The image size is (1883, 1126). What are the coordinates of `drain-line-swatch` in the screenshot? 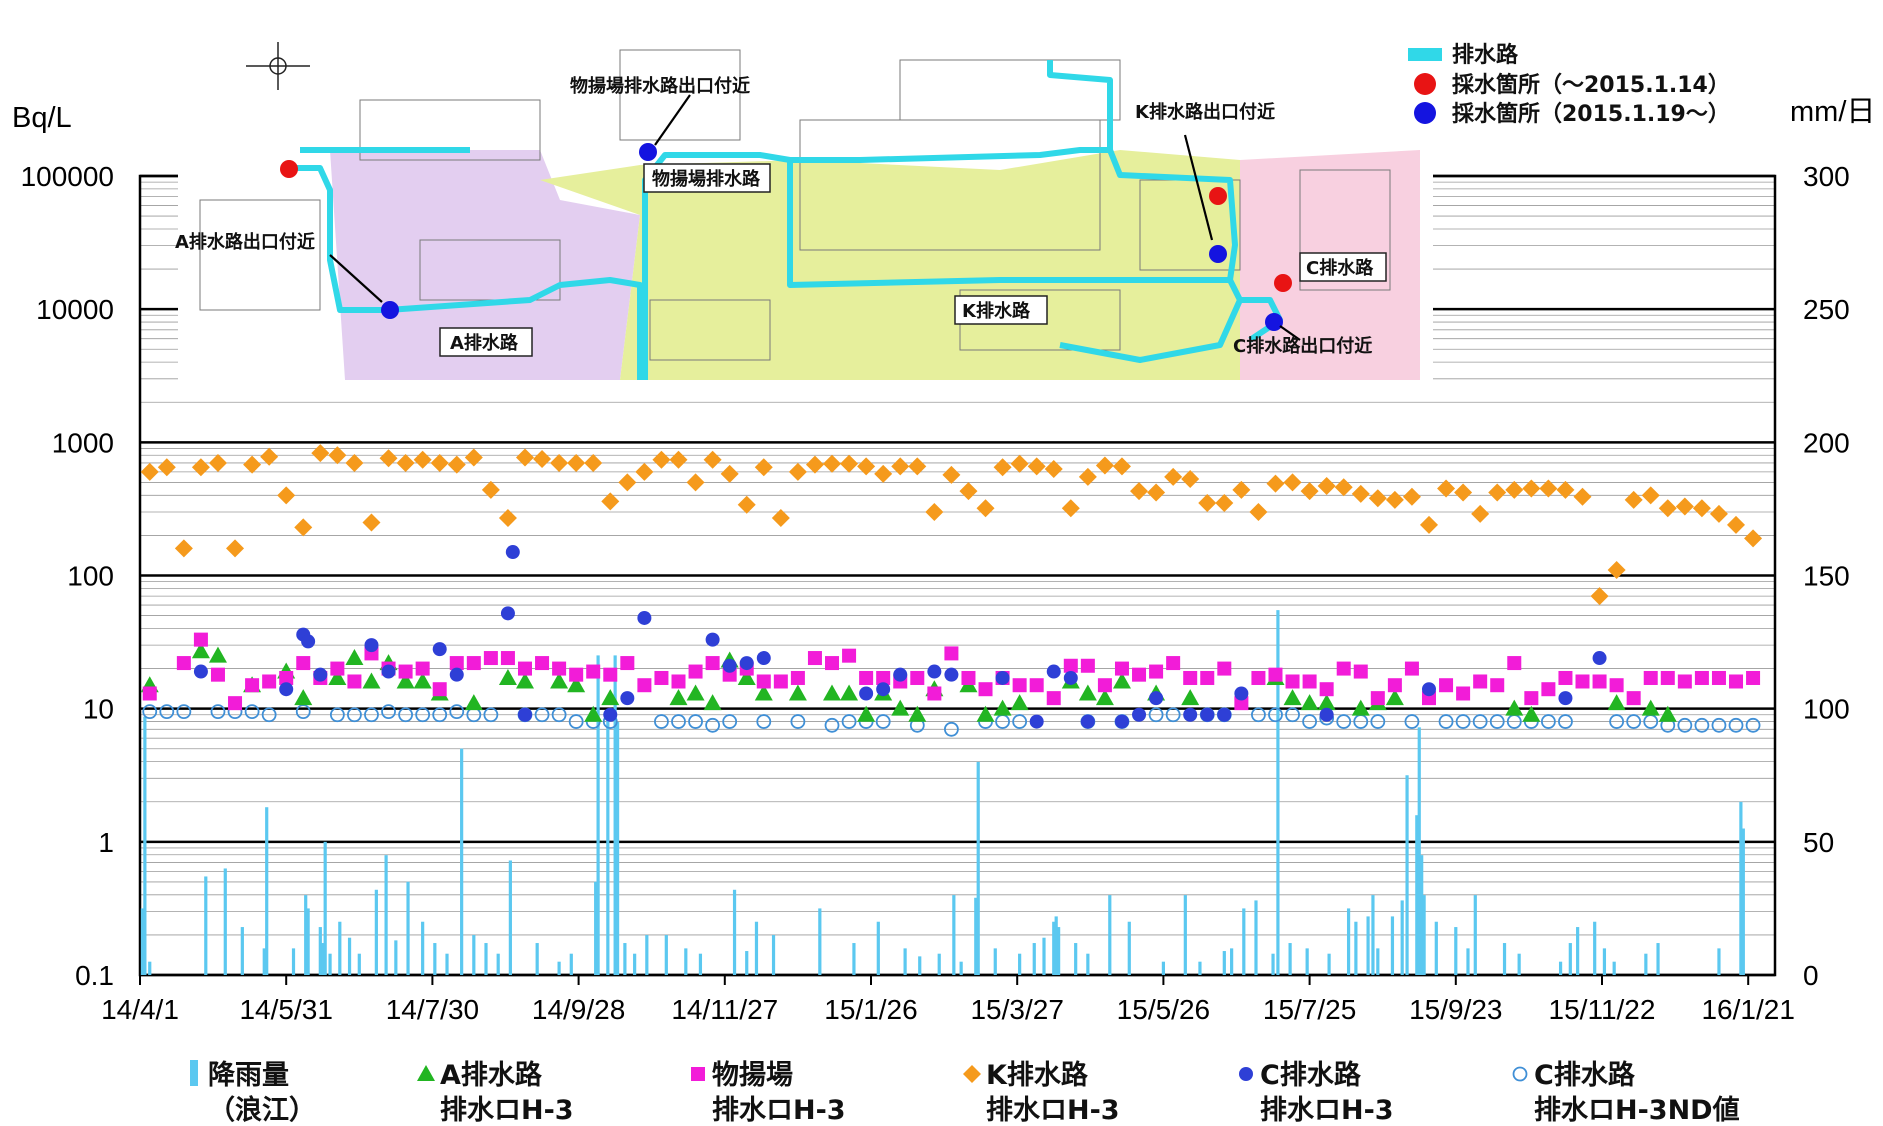 It's located at (1425, 54).